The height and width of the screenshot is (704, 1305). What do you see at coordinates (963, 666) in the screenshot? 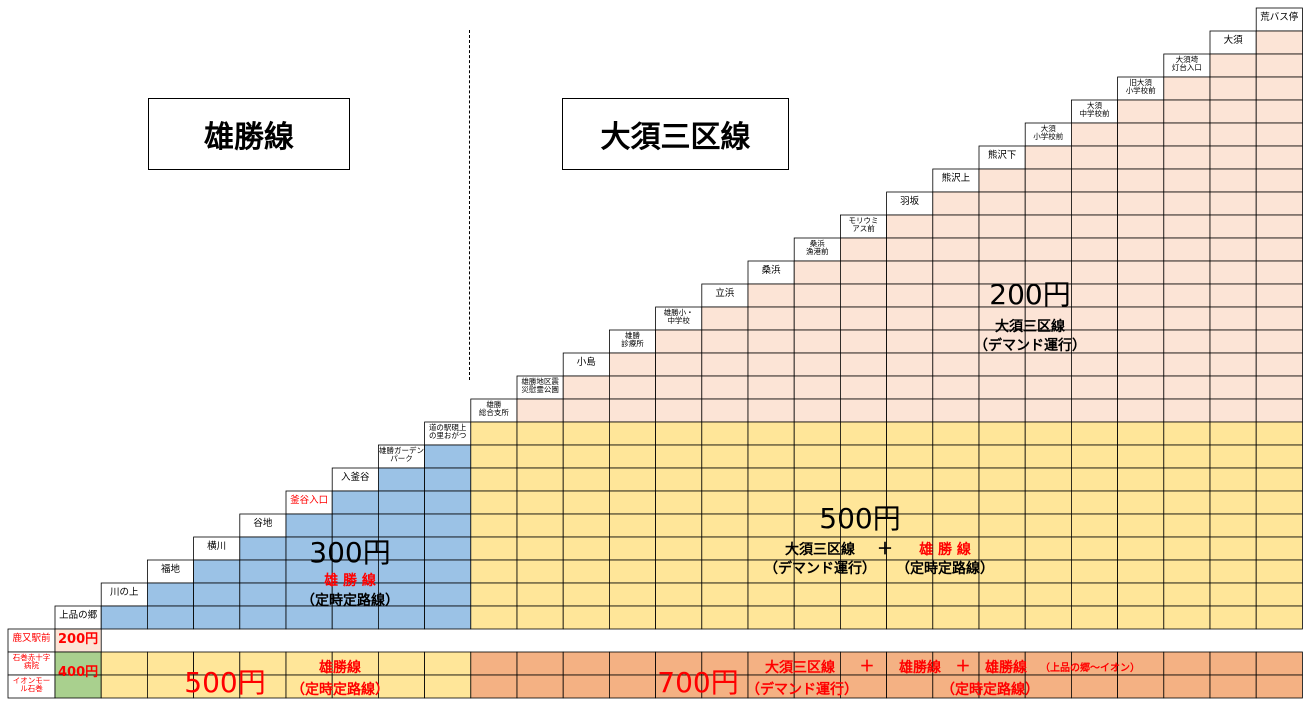
I see `fare-700-plus-2: ＋` at bounding box center [963, 666].